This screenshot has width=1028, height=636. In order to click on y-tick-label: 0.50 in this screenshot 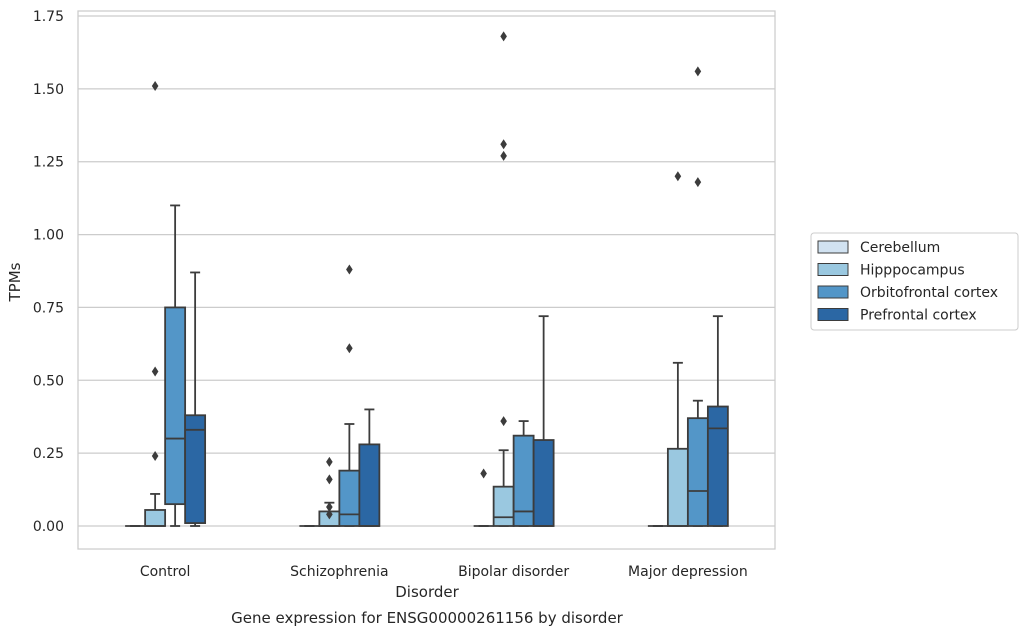, I will do `click(48, 381)`.